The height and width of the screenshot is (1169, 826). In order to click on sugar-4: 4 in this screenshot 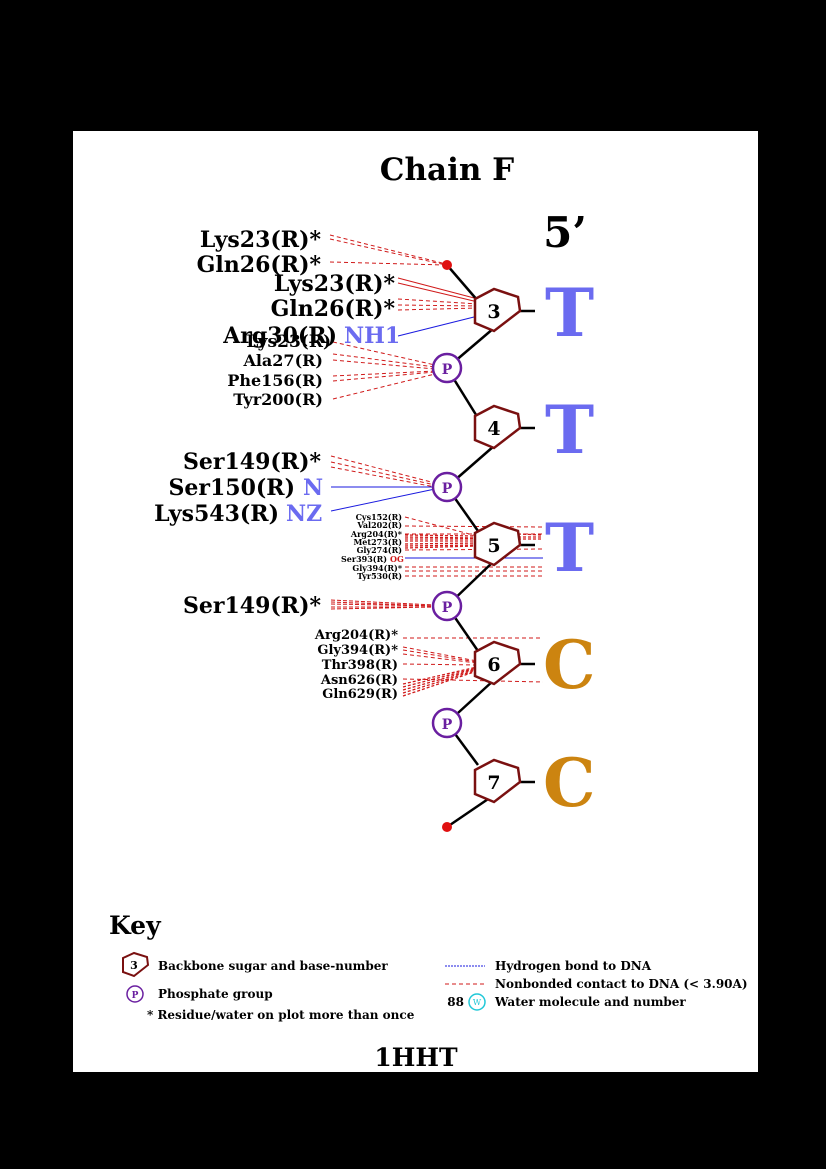, I will do `click(497, 427)`.